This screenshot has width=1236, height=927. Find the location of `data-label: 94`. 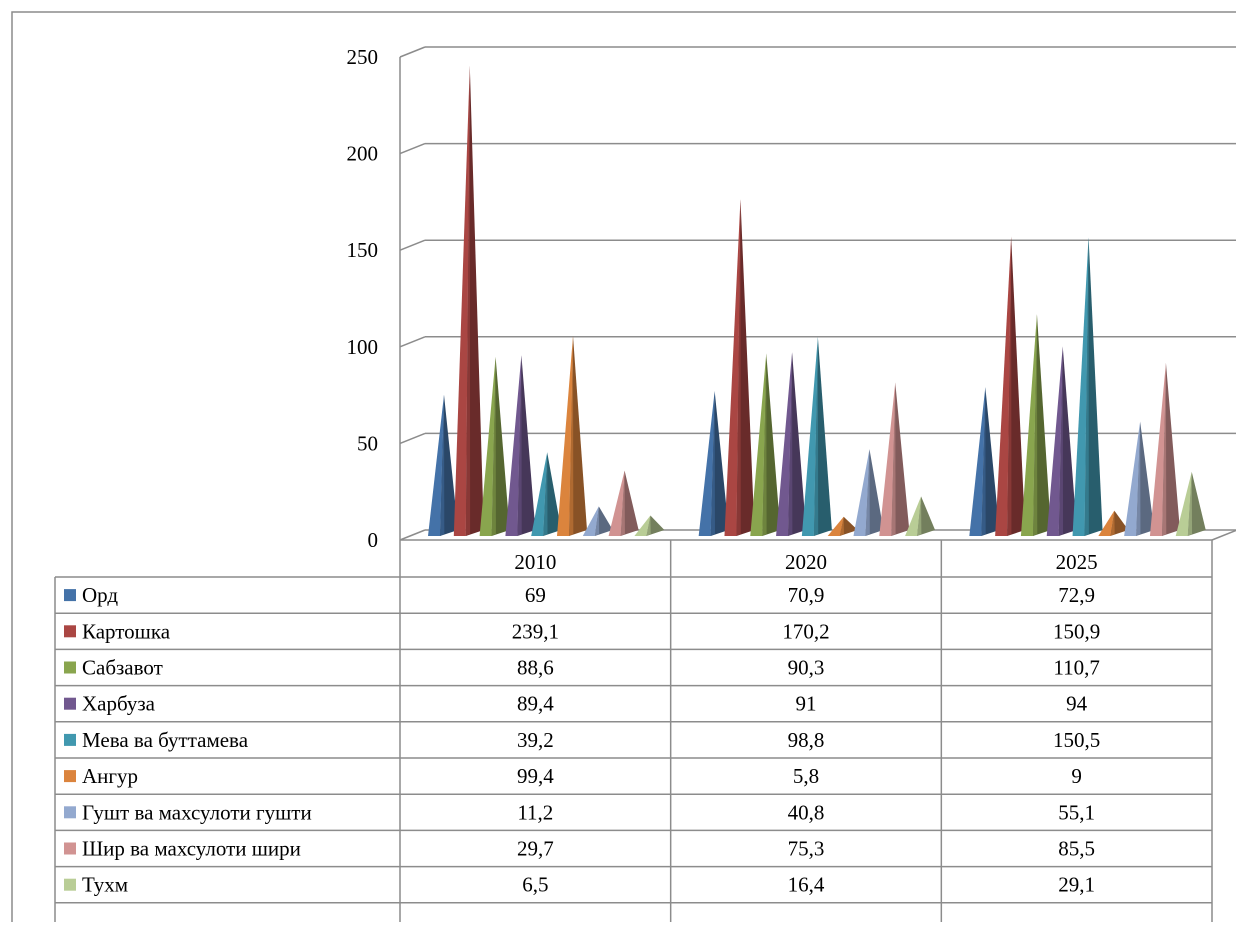

data-label: 94 is located at coordinates (1077, 704).